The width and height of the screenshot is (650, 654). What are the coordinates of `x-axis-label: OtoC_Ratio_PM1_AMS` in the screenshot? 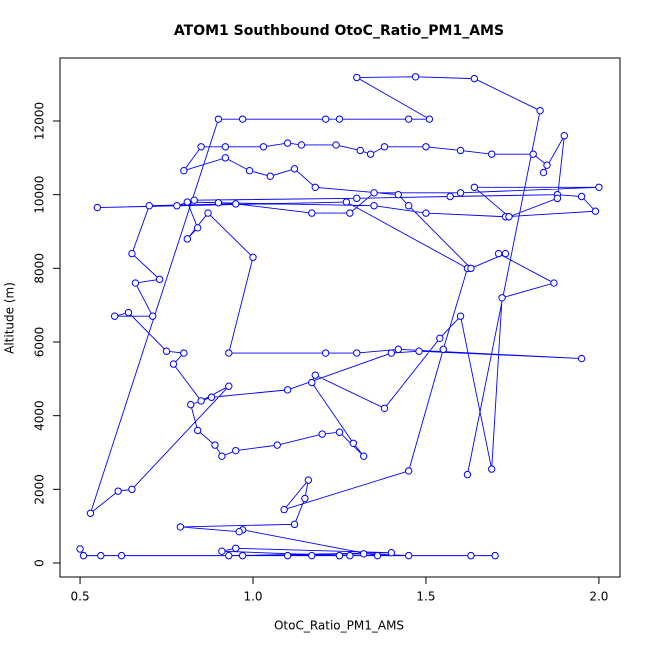 It's located at (339, 626).